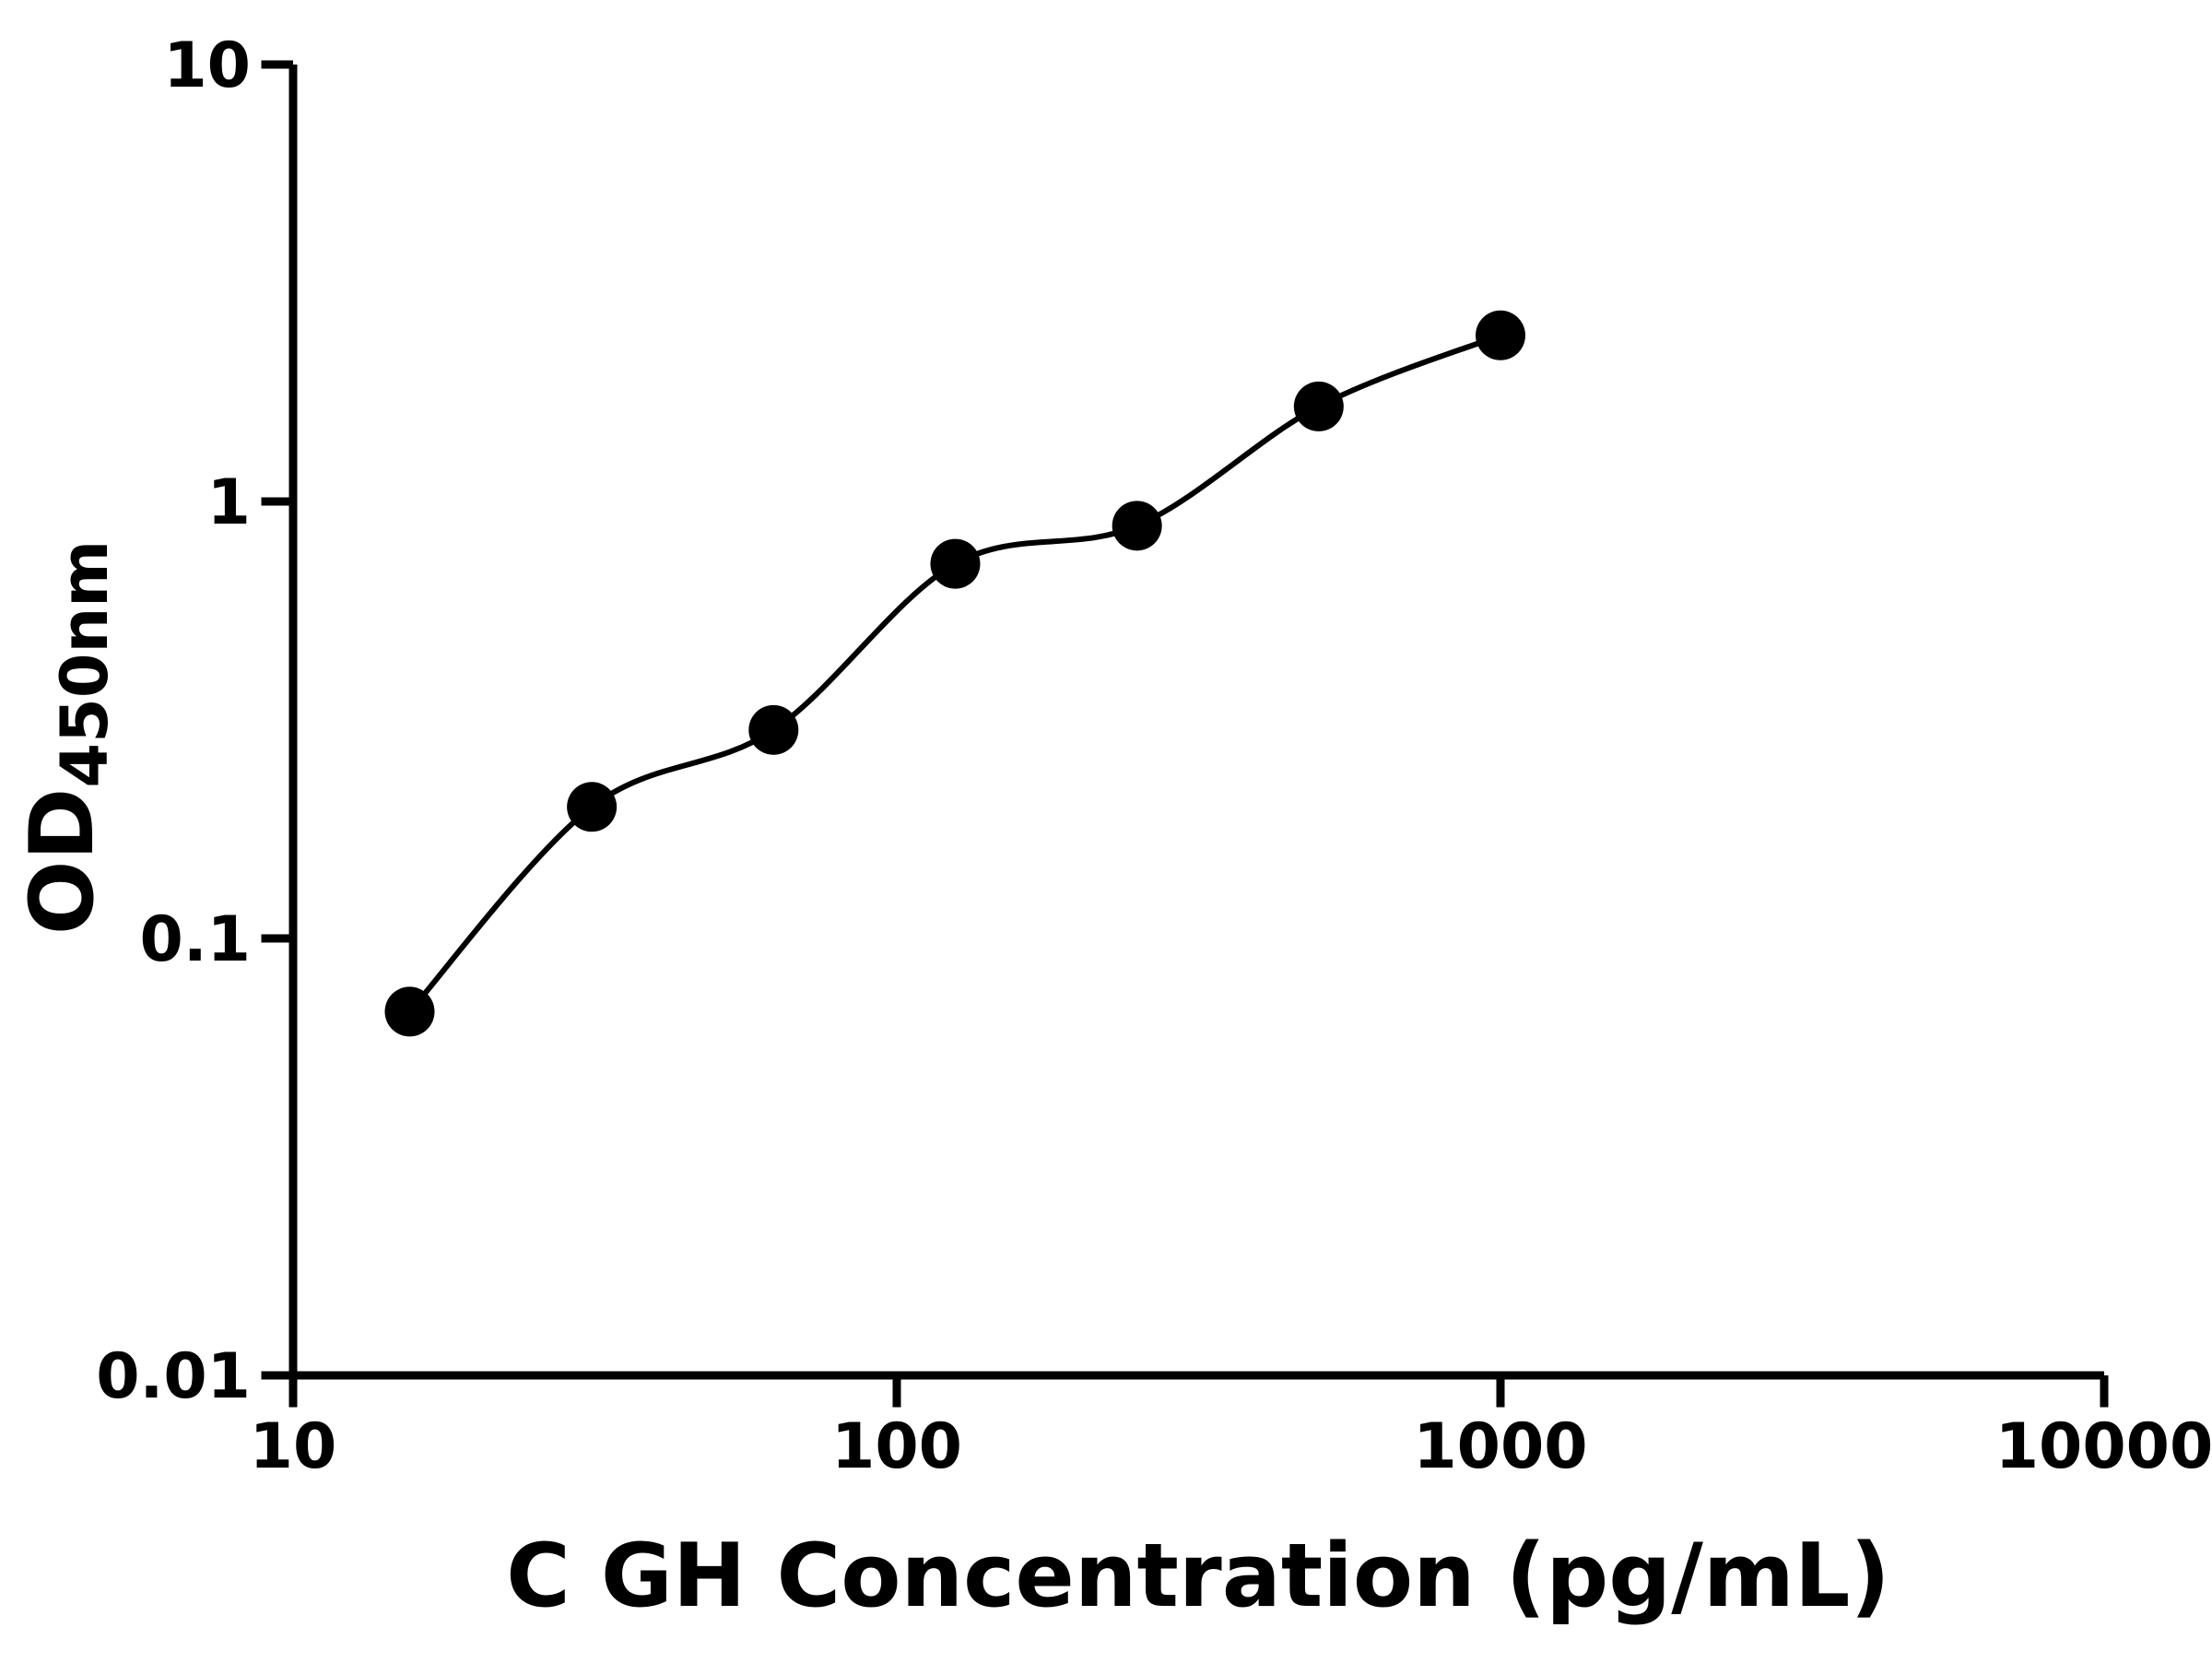 This screenshot has height=1663, width=2212. I want to click on x-axis-tick-label: 10000, so click(2103, 1446).